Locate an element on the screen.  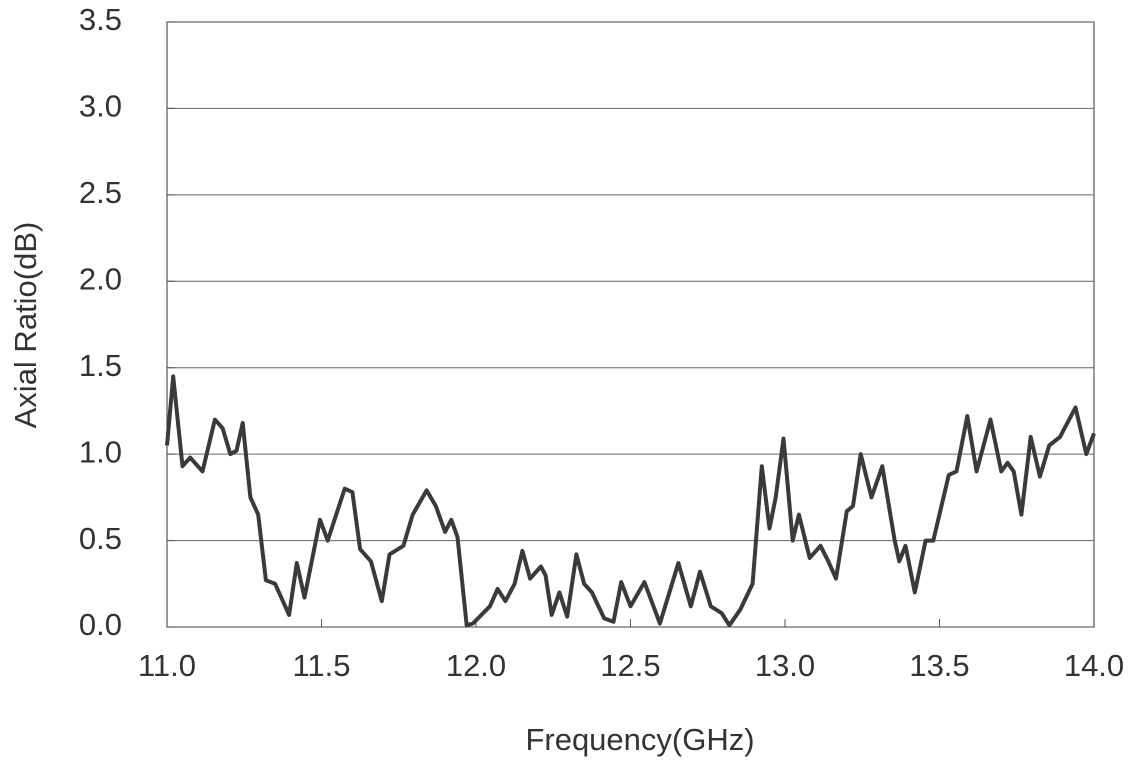
x-tick-label: 13.0 is located at coordinates (785, 665).